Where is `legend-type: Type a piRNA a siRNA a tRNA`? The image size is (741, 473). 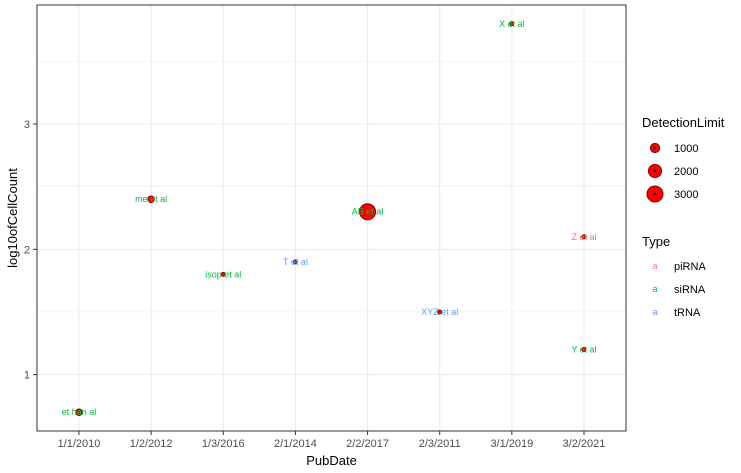
legend-type: Type a piRNA a siRNA a tRNA is located at coordinates (674, 276).